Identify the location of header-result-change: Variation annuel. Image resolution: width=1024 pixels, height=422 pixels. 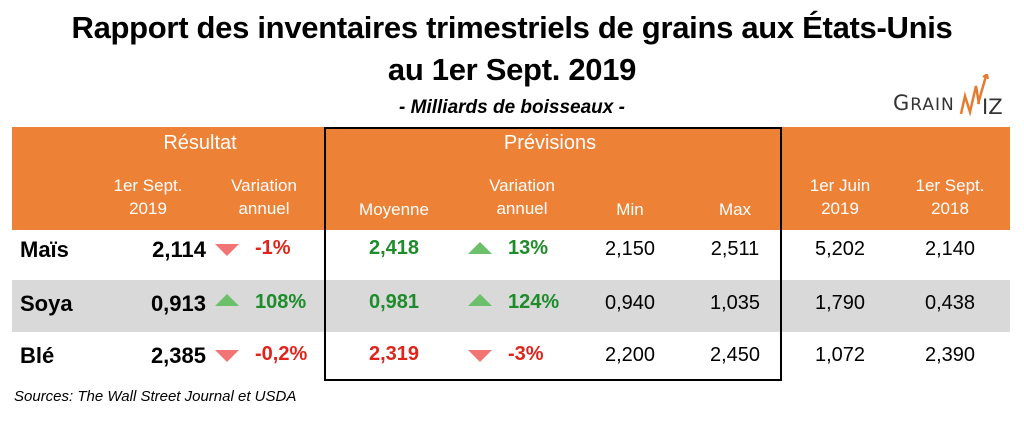
(264, 197).